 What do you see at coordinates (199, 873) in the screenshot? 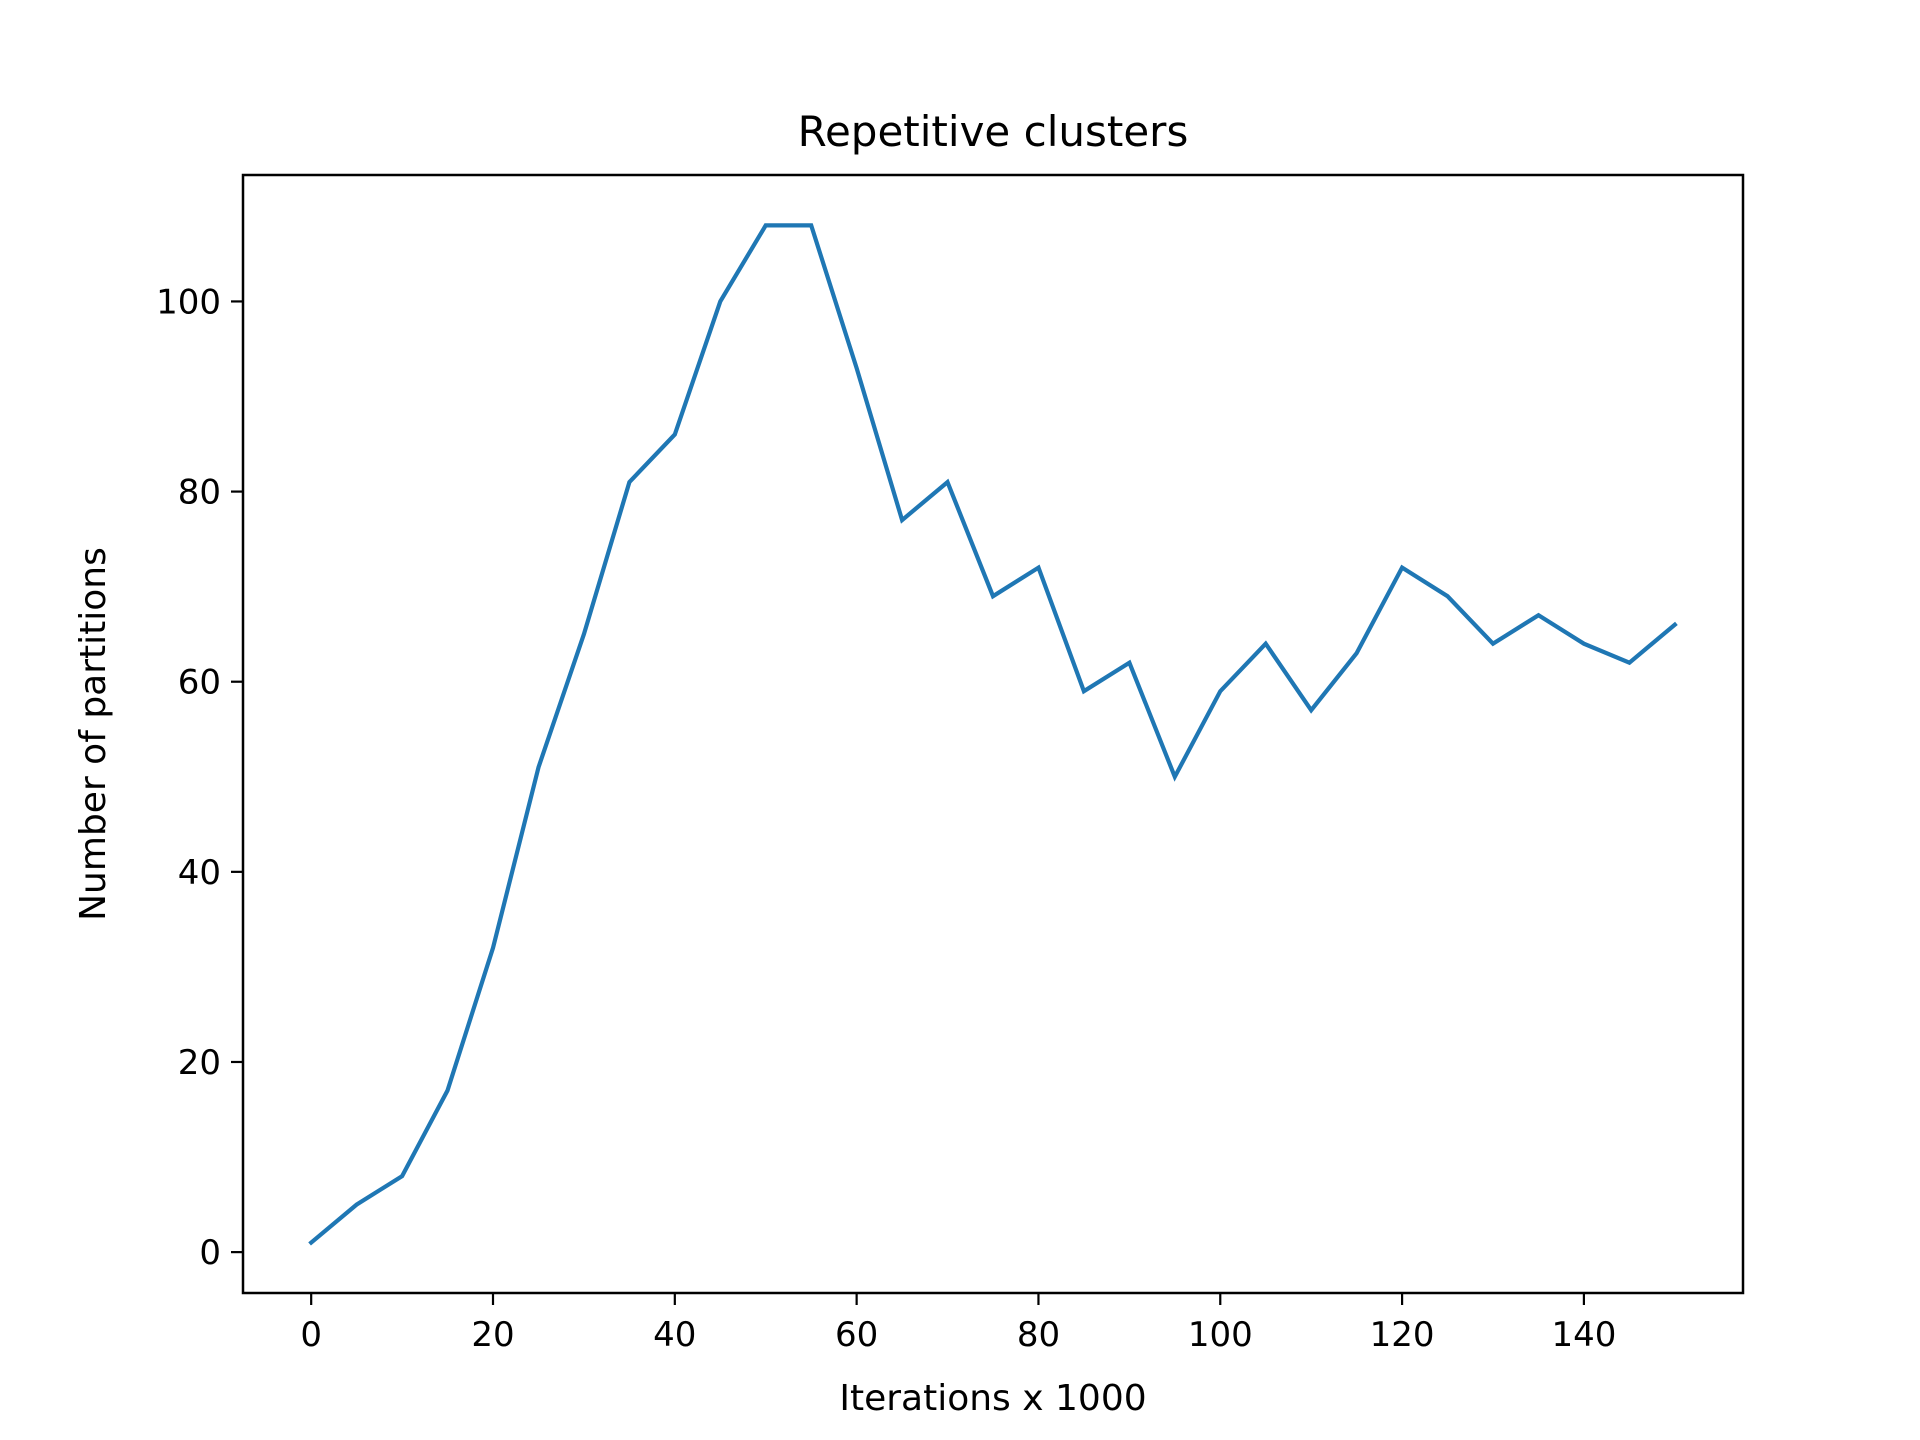
I see `y-tick-label: 40` at bounding box center [199, 873].